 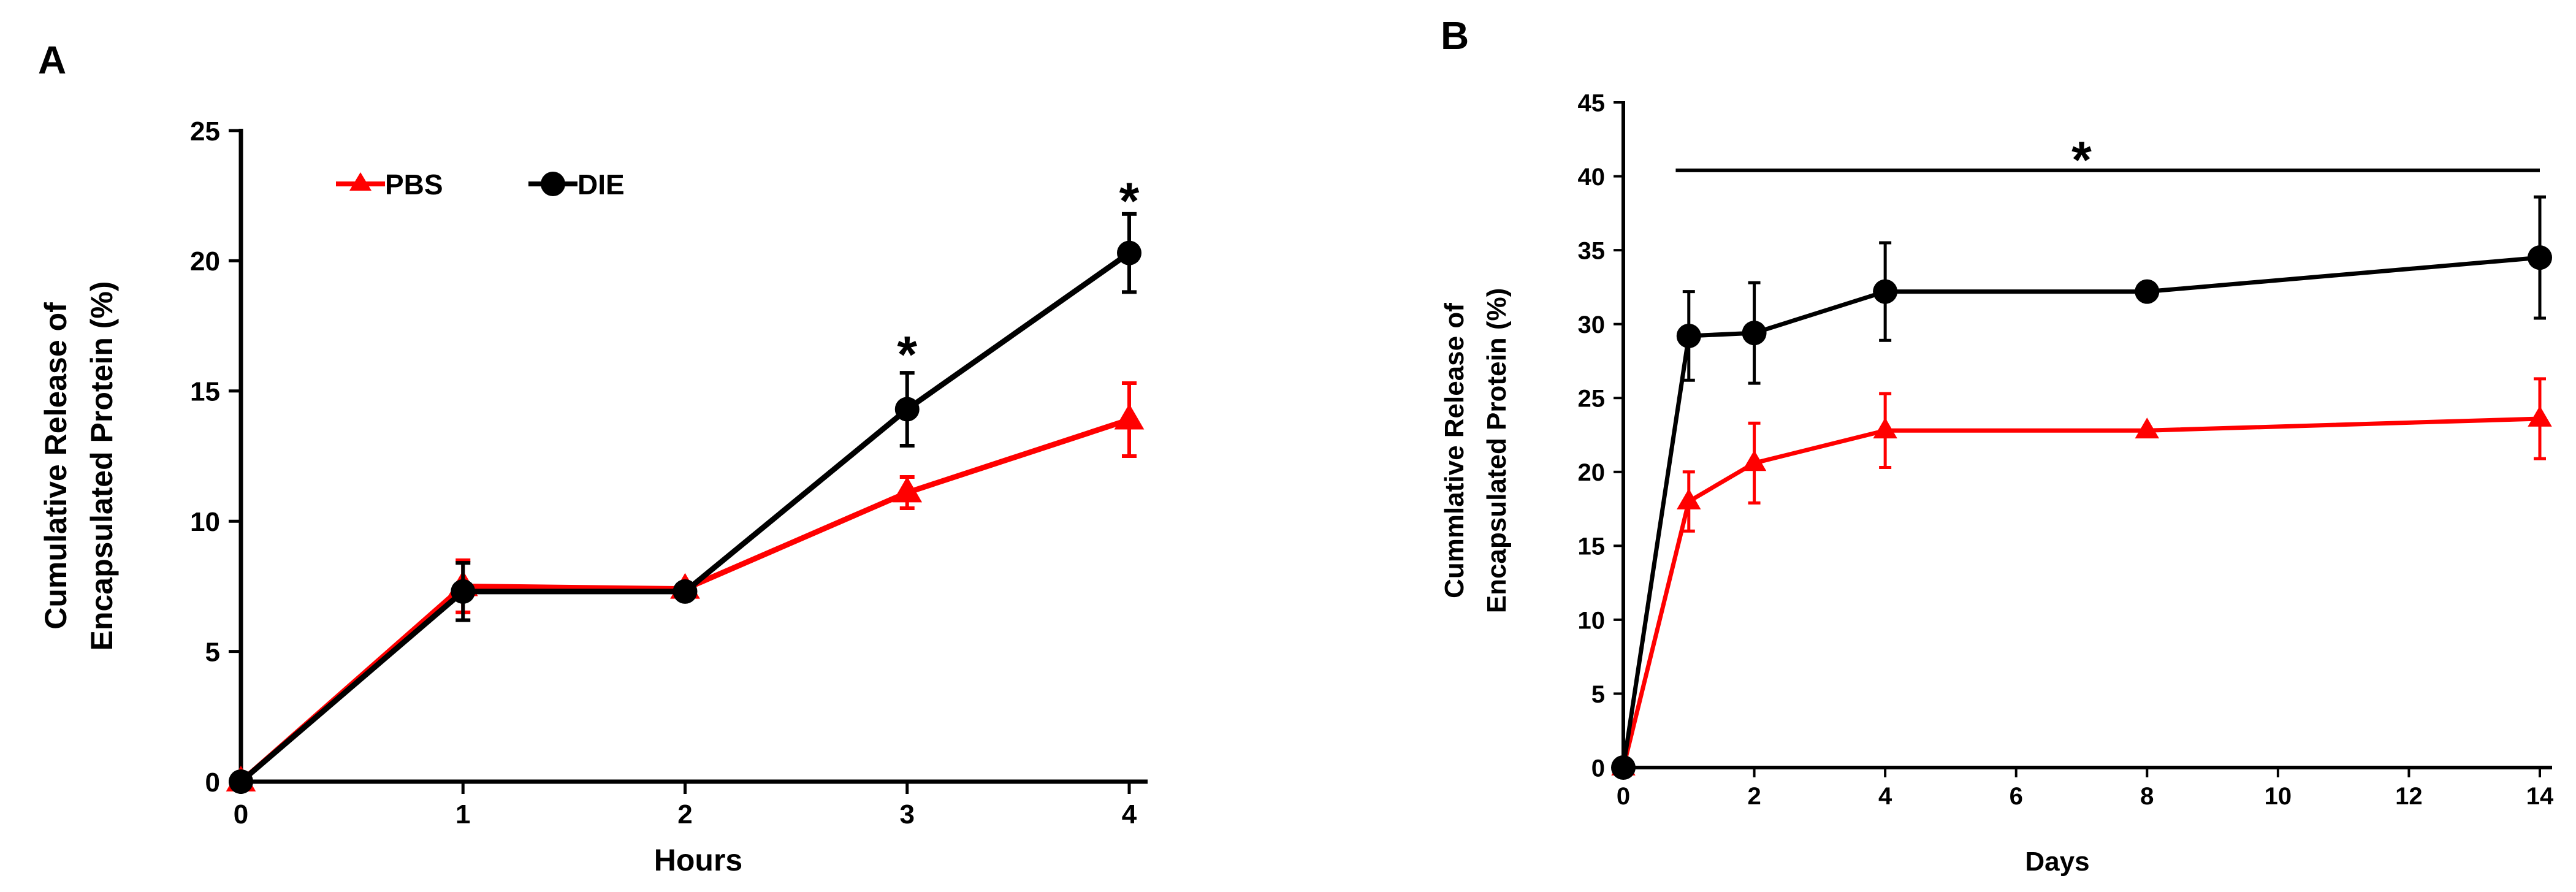 I want to click on panel-b-annotations: *, so click(x=2107, y=160).